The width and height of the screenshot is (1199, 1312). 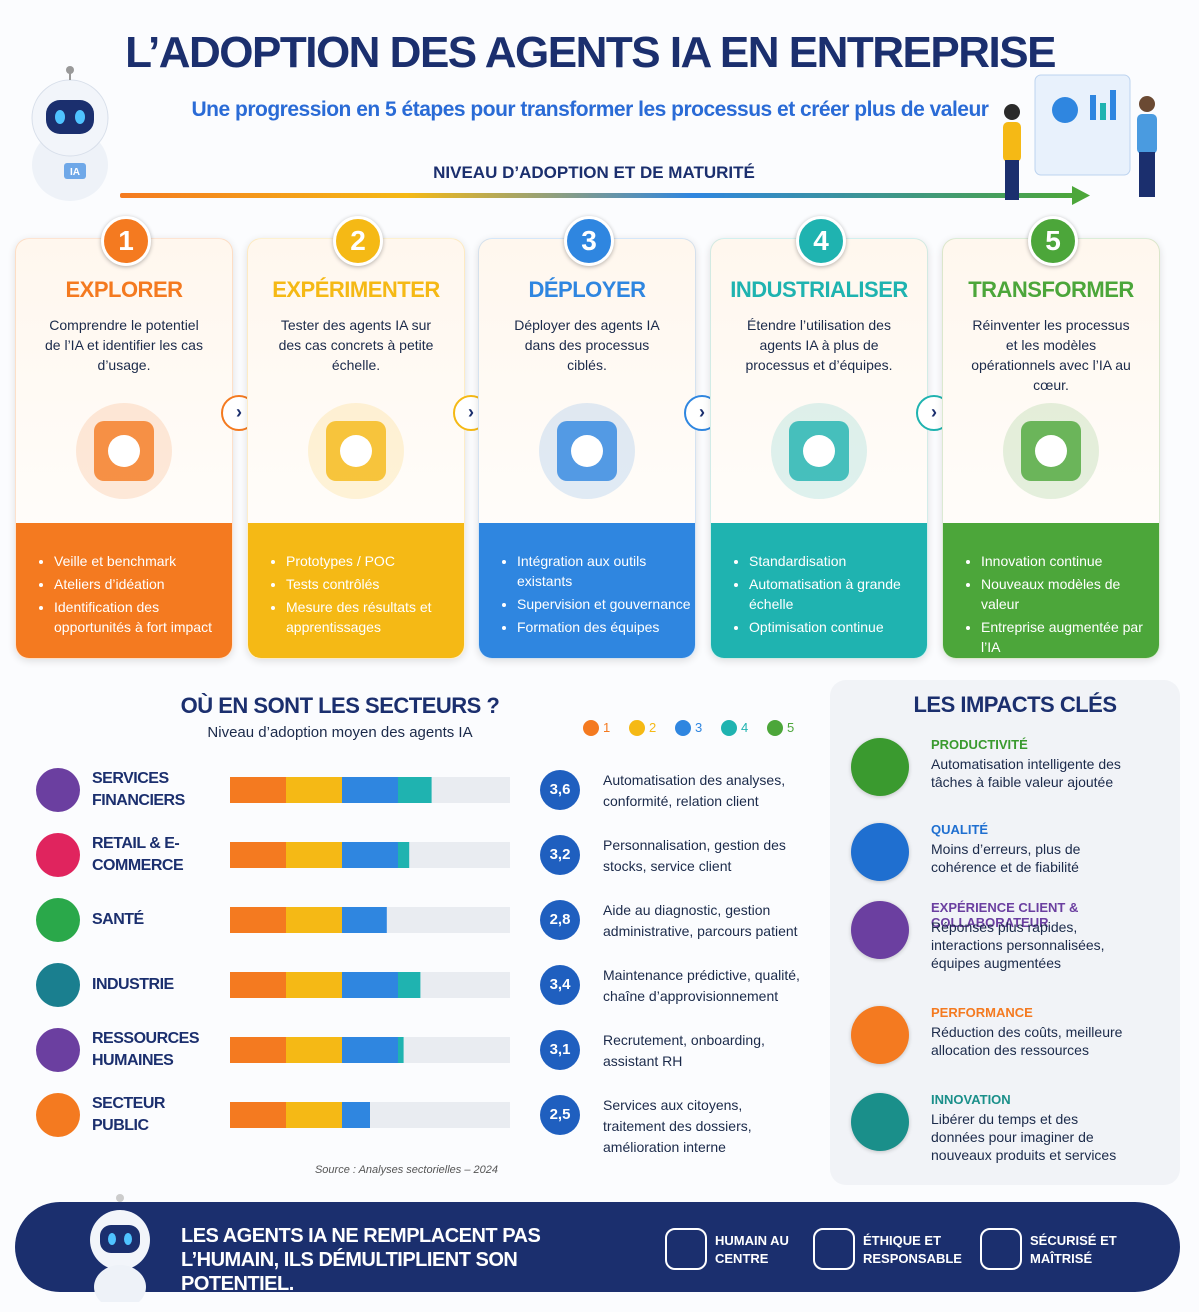 What do you see at coordinates (126, 241) in the screenshot?
I see `step-number: 1` at bounding box center [126, 241].